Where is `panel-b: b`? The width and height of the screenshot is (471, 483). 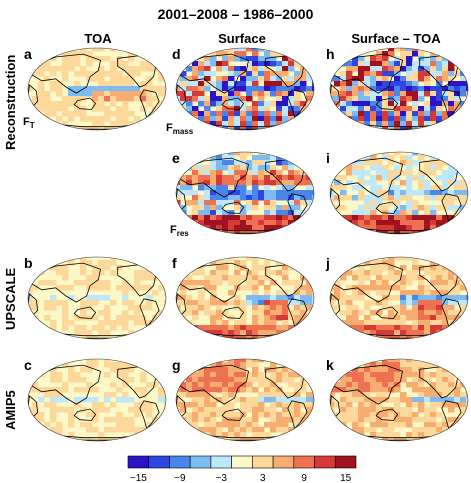 panel-b: b is located at coordinates (96, 298).